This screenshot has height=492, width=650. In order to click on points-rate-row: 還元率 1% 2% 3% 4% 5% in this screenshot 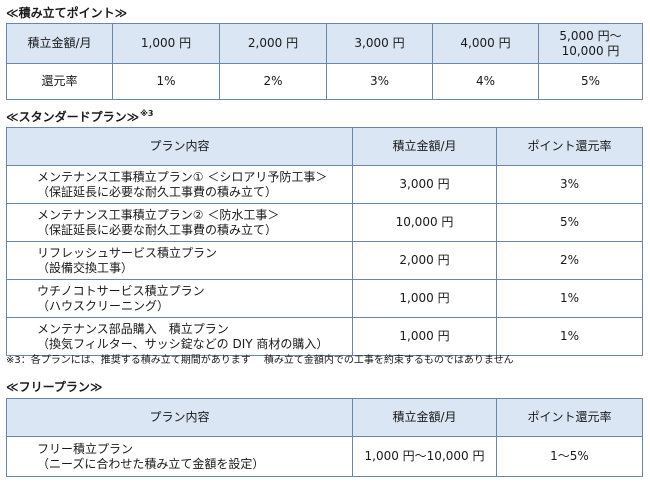, I will do `click(324, 81)`.